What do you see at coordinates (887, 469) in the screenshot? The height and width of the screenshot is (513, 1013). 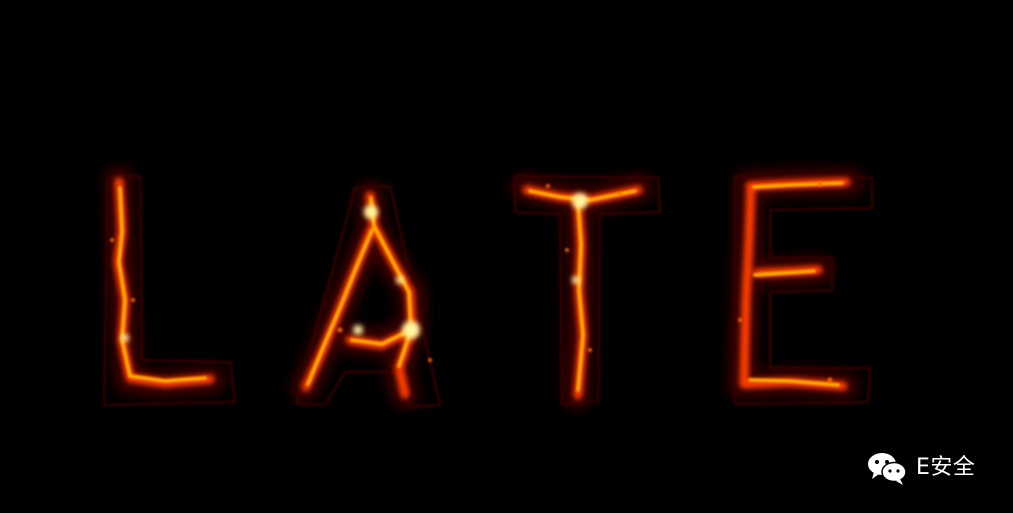 I see `wechat-icon` at bounding box center [887, 469].